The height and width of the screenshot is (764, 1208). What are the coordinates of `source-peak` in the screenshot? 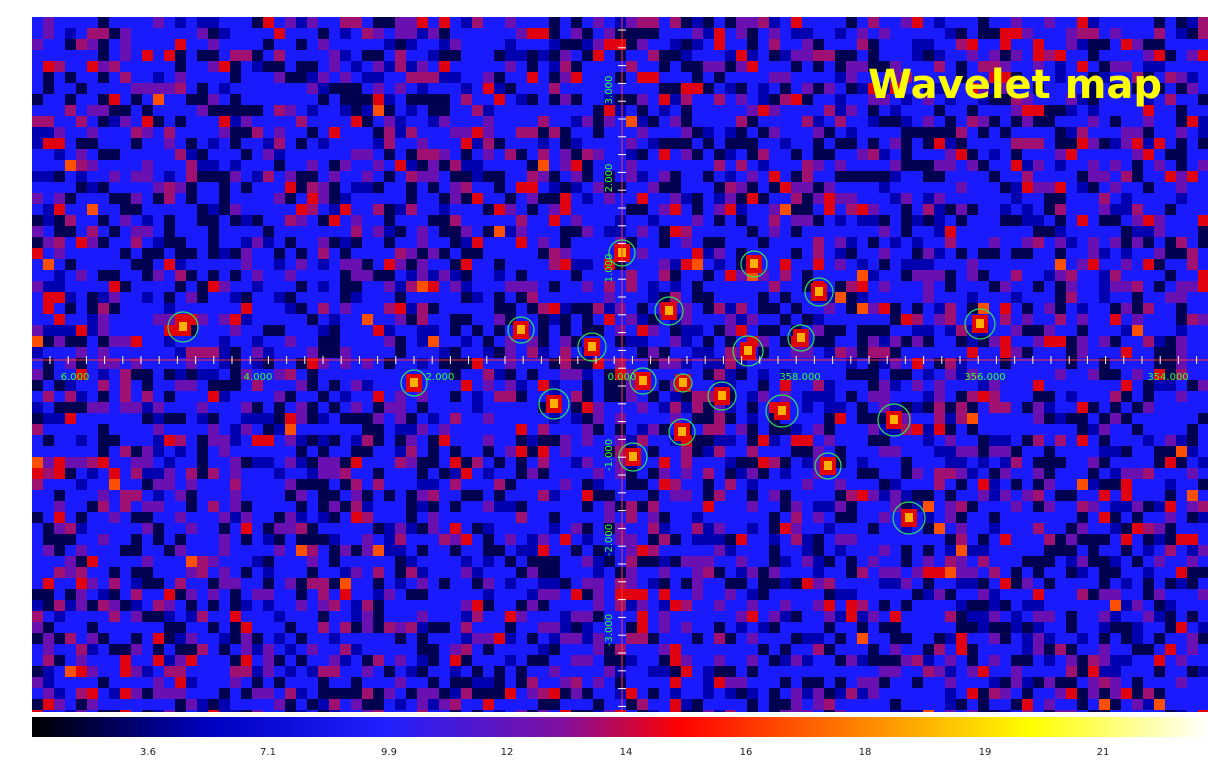 It's located at (894, 419).